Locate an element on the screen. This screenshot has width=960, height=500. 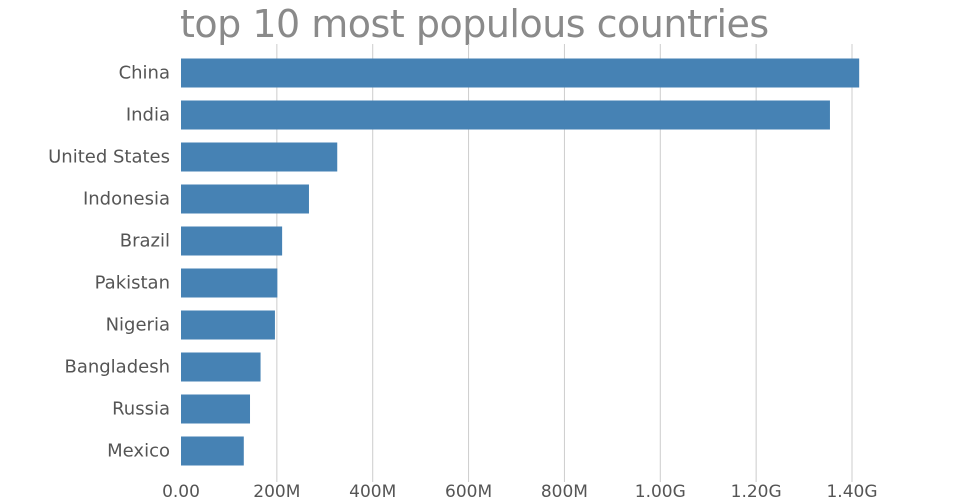
category-label: China is located at coordinates (144, 73).